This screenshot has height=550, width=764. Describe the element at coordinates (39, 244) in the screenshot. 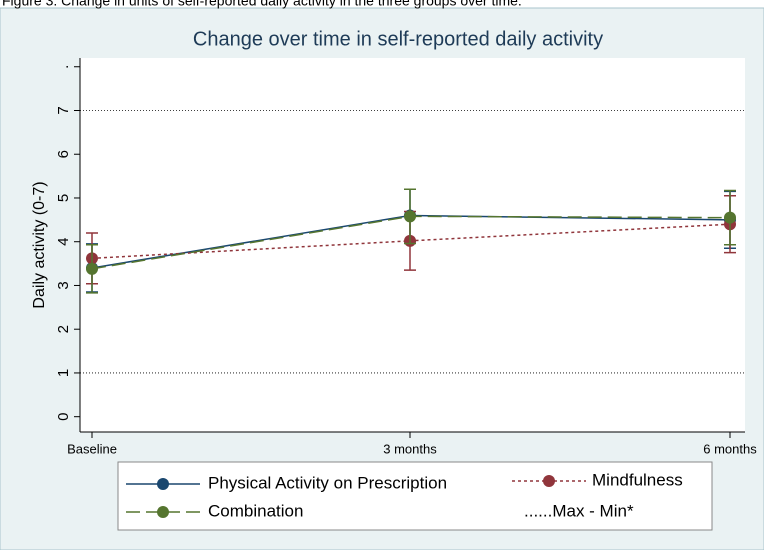

I see `y-axis-title: Daily activity (0-7)` at that location.